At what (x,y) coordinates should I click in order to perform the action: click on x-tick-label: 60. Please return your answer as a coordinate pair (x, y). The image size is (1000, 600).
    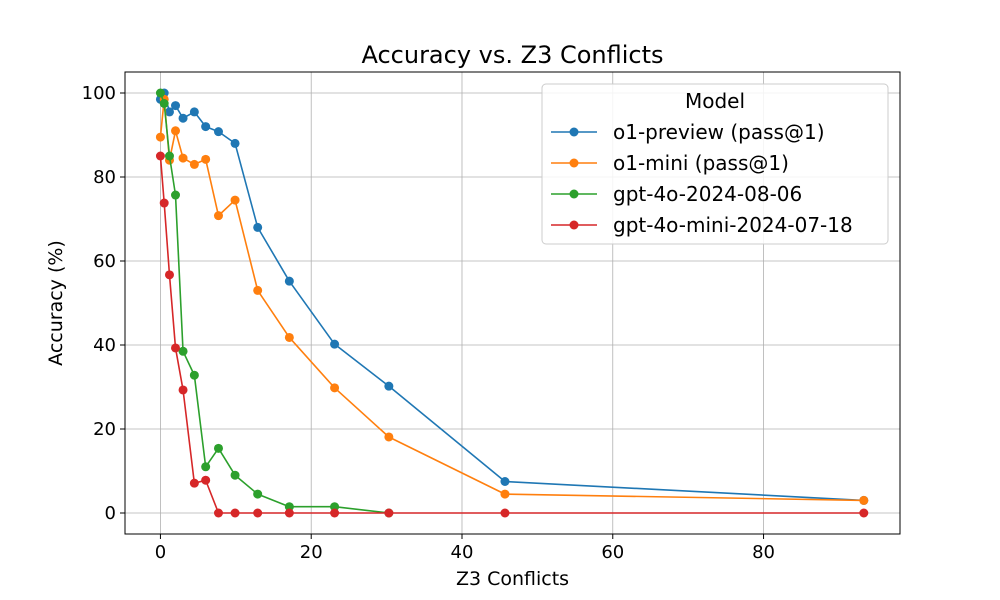
    Looking at the image, I should click on (612, 552).